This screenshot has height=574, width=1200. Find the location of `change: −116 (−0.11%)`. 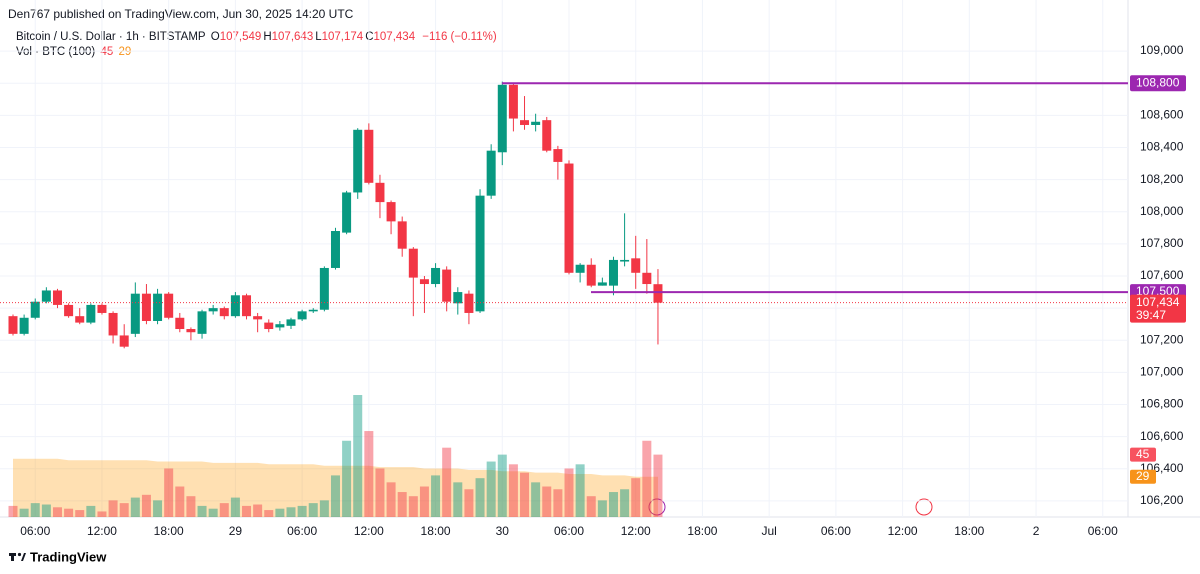

change: −116 (−0.11%) is located at coordinates (459, 37).